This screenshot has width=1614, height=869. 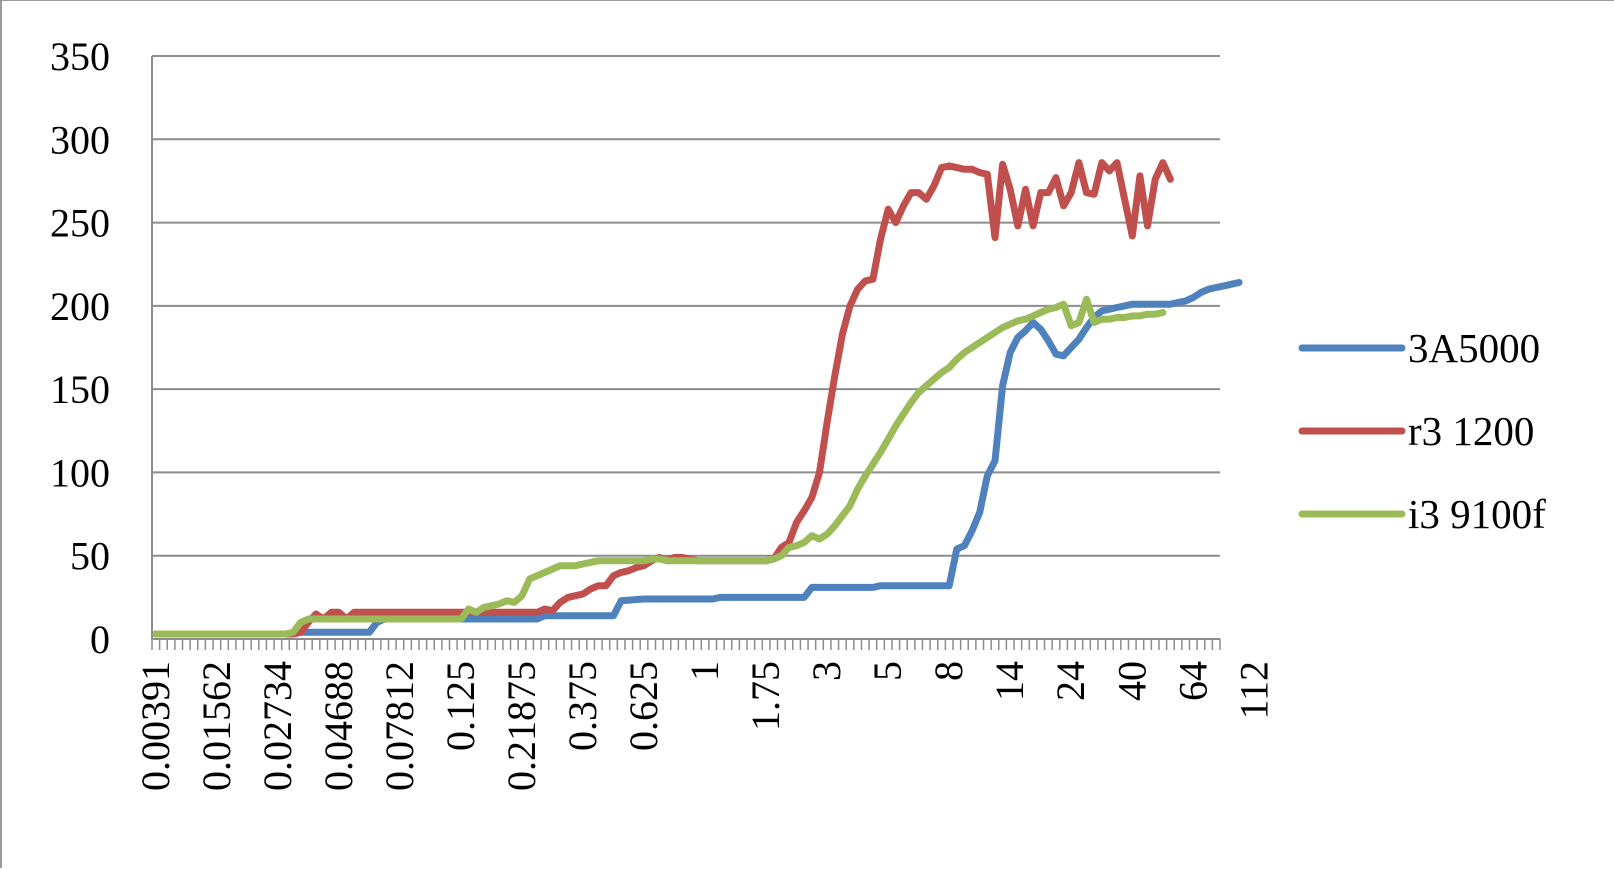 I want to click on x-tick-label: 112, so click(x=1253, y=690).